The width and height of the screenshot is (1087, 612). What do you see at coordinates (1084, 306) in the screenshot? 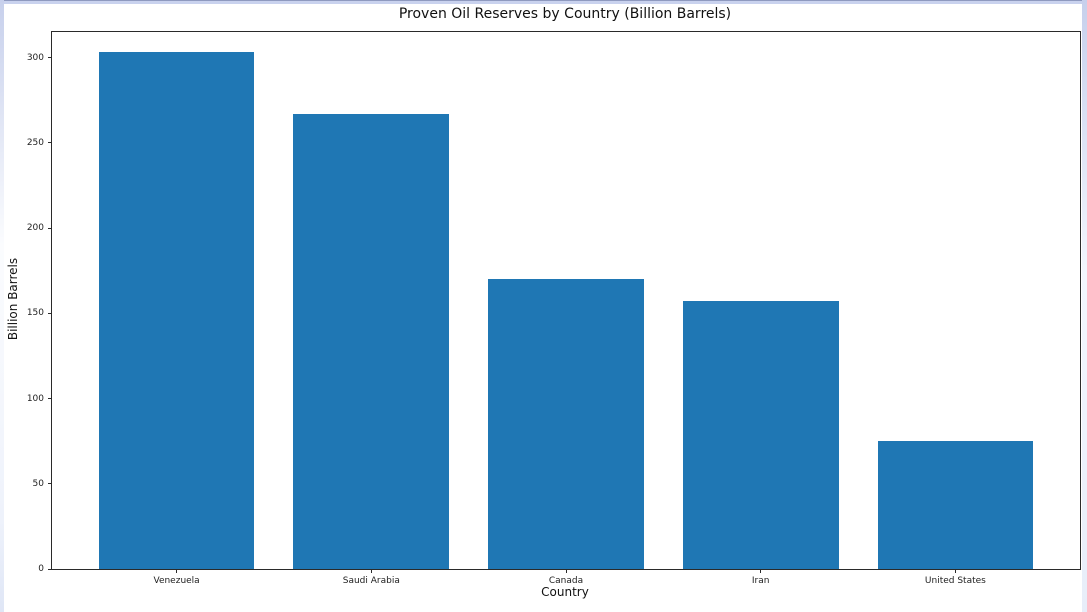
I see `window-right-edge` at bounding box center [1084, 306].